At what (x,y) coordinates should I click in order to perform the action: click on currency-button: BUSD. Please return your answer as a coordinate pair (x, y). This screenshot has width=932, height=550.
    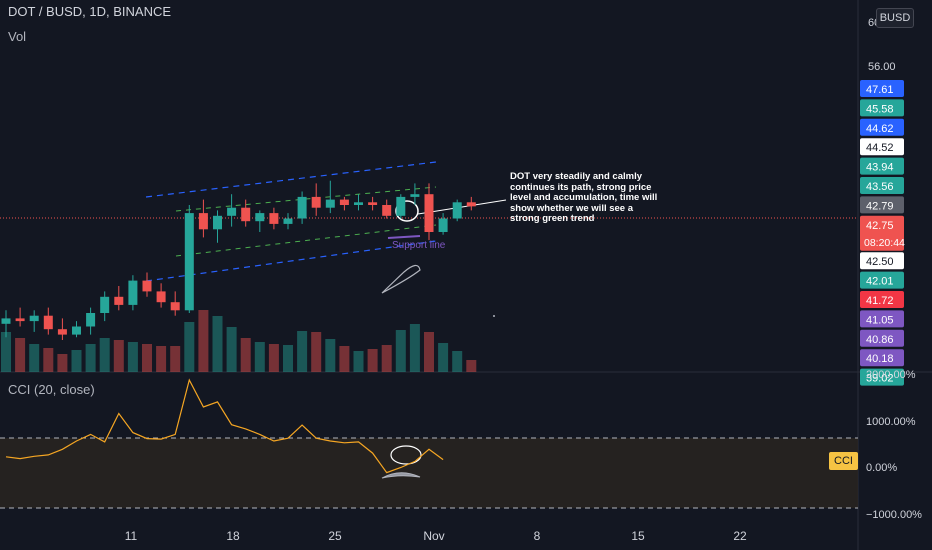
    Looking at the image, I should click on (895, 18).